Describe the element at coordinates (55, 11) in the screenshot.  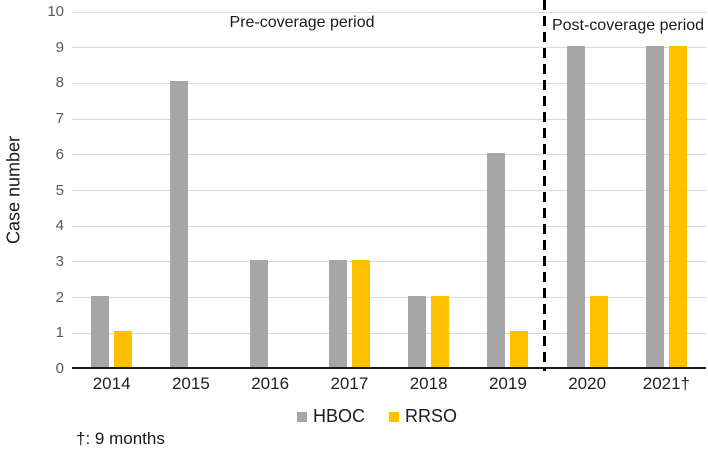
I see `y-tick-label-10: 10` at that location.